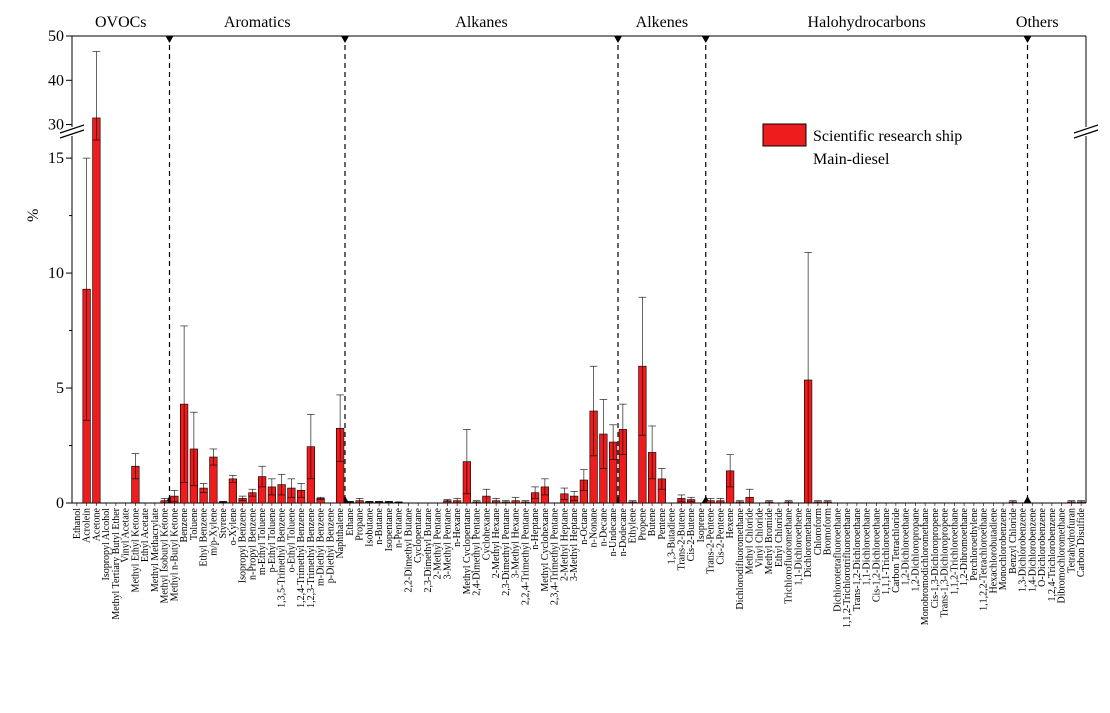 The width and height of the screenshot is (1110, 713). What do you see at coordinates (233, 526) in the screenshot?
I see `category-label: o-Xylene` at bounding box center [233, 526].